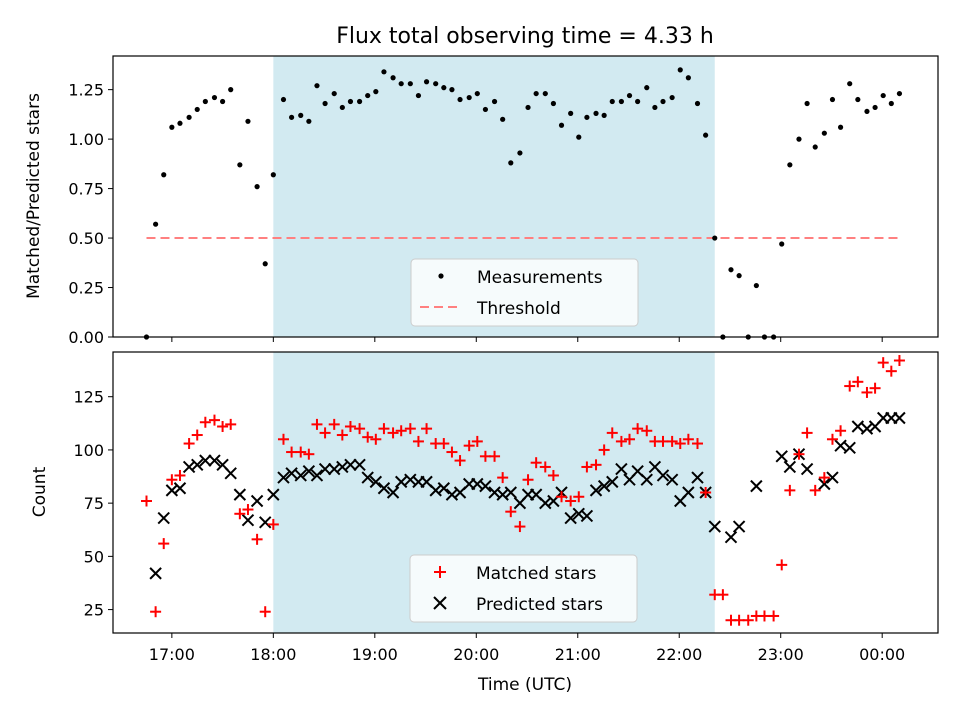 Image resolution: width=960 pixels, height=720 pixels. I want to click on y-tick-label: 1.25, so click(86, 90).